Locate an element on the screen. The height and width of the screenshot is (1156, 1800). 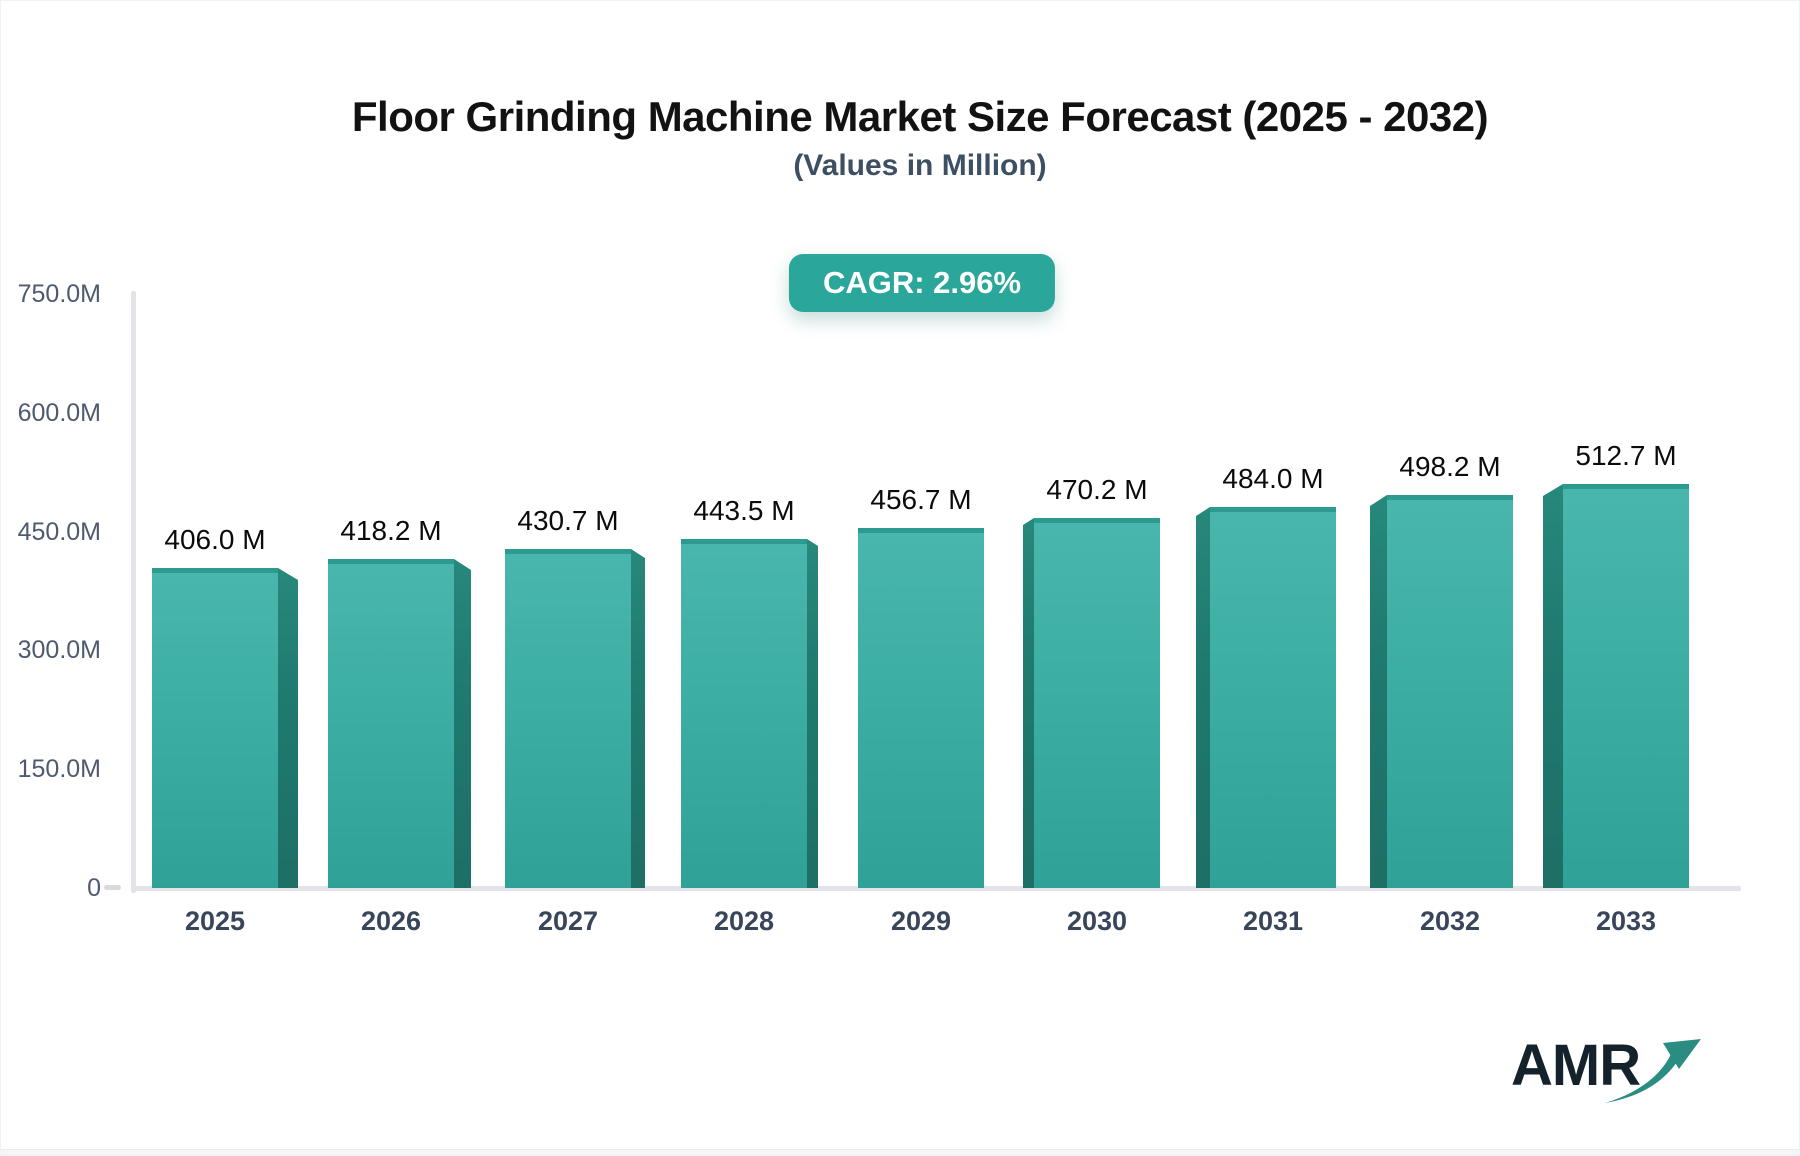
bar-2031 is located at coordinates (1273, 697).